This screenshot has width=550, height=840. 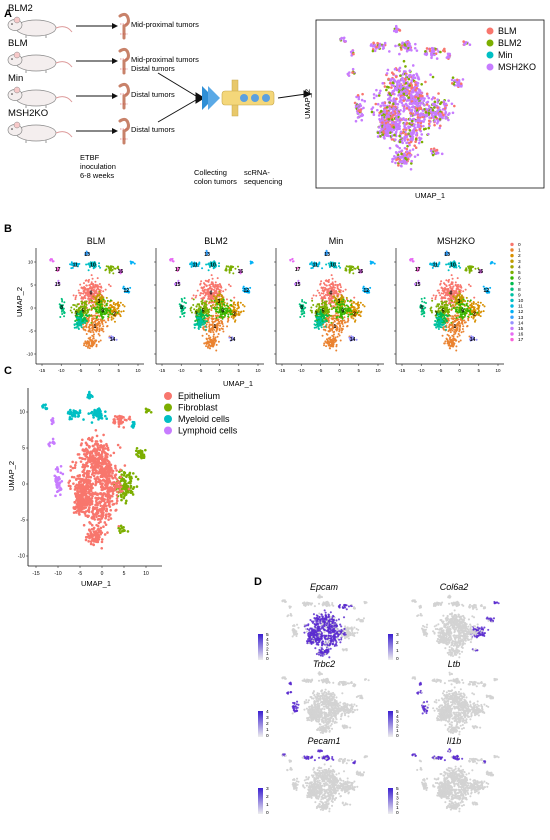 I want to click on cluster-number-label: 0, so click(x=331, y=293).